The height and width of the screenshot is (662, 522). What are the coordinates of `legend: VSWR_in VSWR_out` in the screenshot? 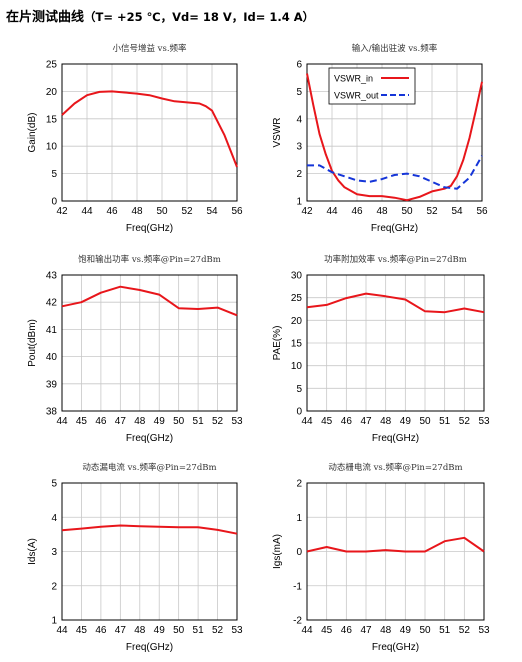 It's located at (372, 86).